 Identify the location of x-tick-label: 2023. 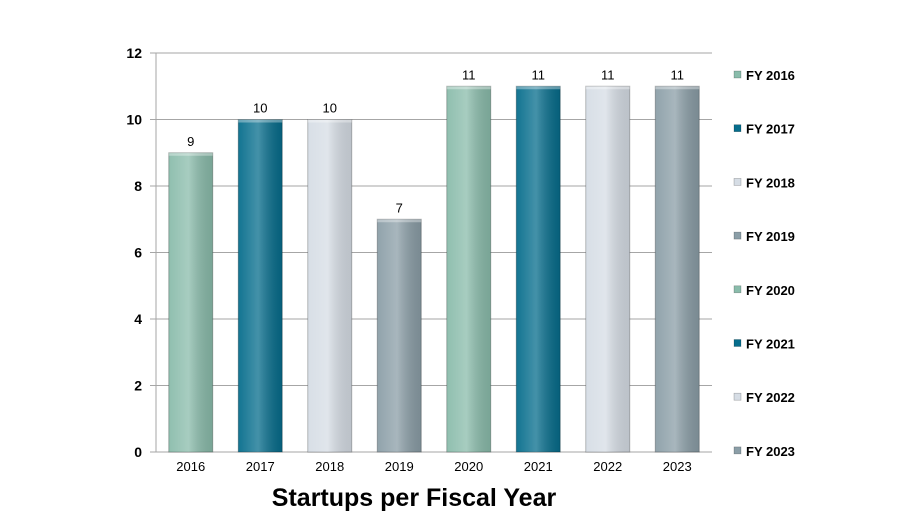
(677, 466).